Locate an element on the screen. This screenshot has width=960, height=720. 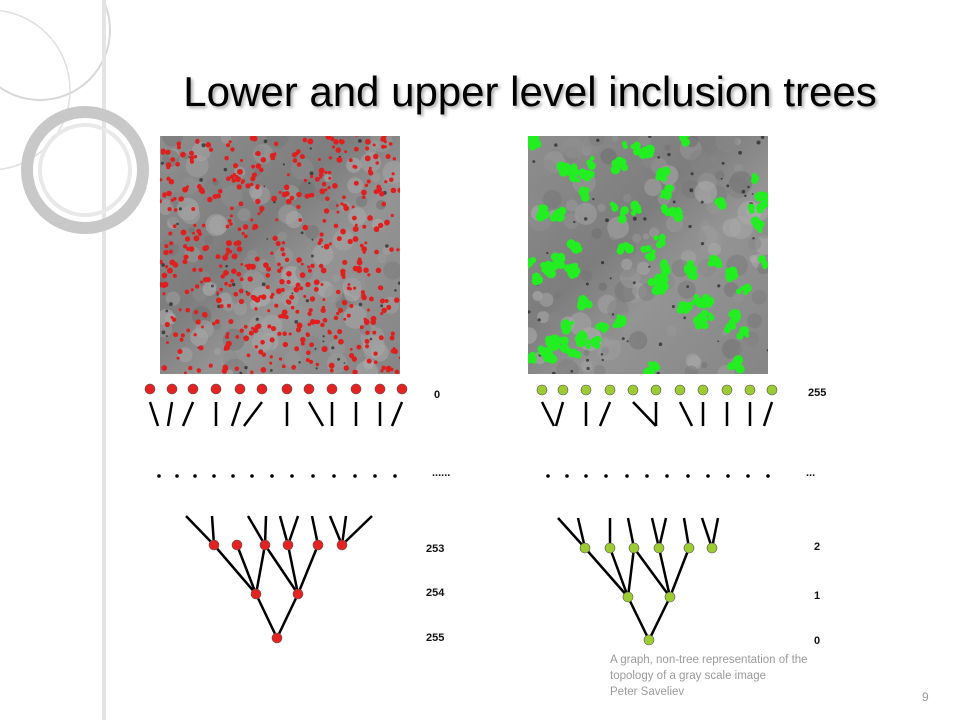
ellipsis-dot is located at coordinates (252, 476).